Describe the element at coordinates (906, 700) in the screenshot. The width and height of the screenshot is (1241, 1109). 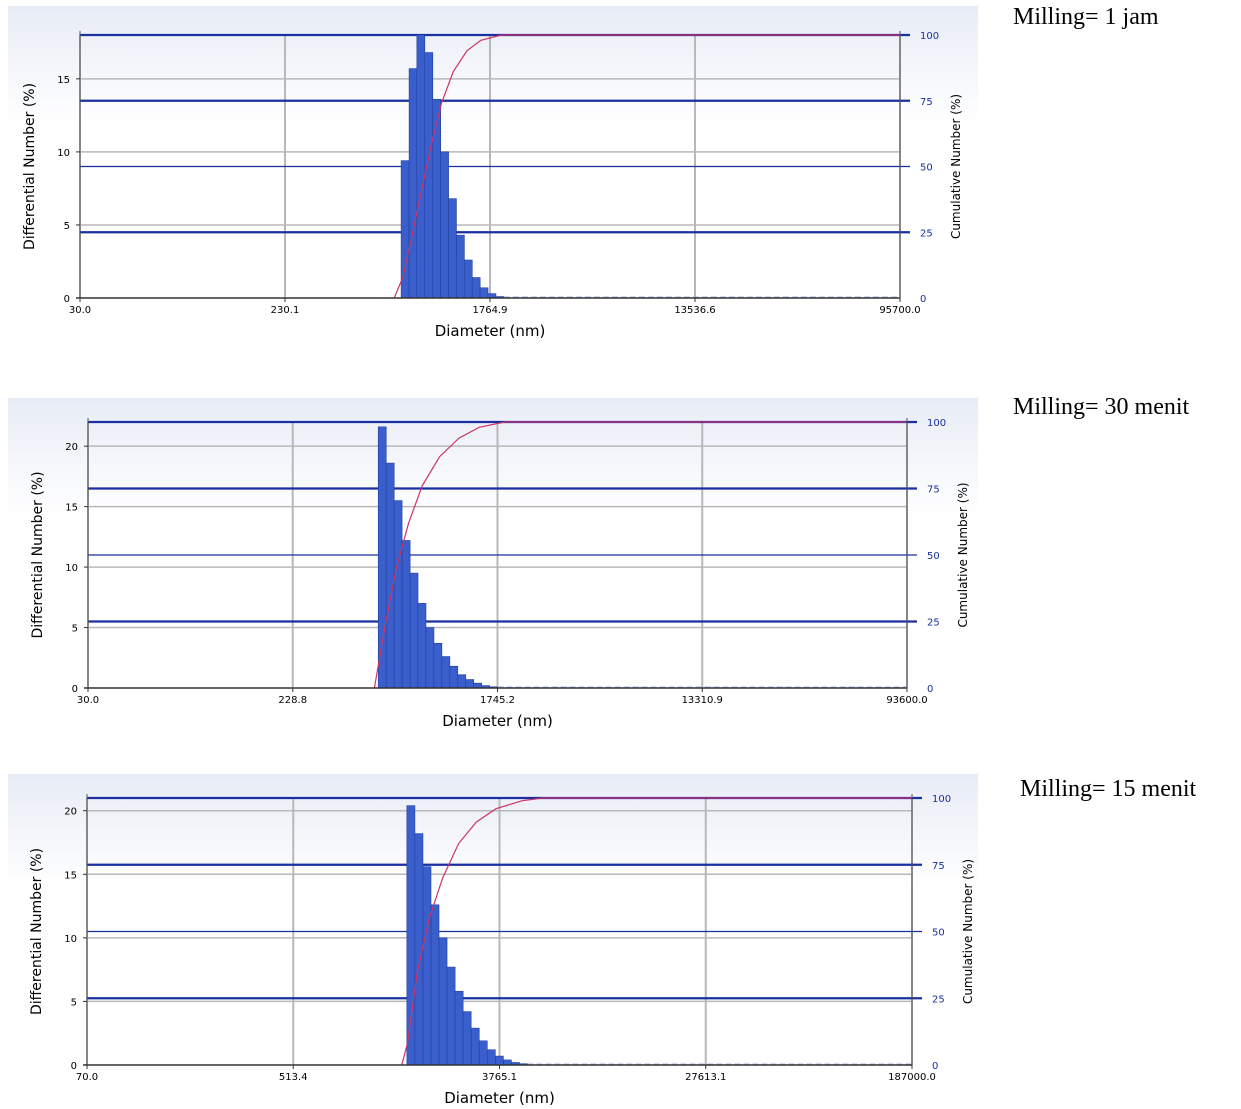
I see `x-tick-label: 93600.0` at that location.